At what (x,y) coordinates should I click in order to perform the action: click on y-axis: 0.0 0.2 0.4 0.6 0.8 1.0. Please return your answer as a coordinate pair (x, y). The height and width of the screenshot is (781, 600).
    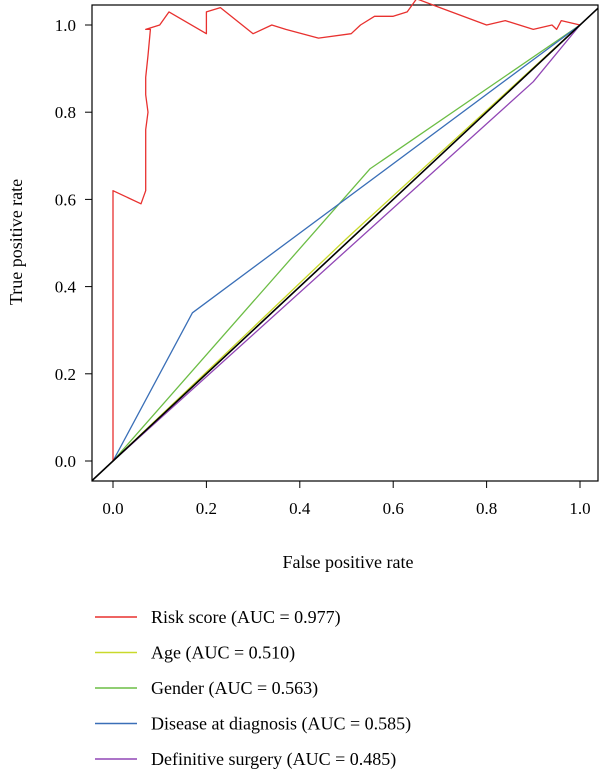
    Looking at the image, I should click on (73, 243).